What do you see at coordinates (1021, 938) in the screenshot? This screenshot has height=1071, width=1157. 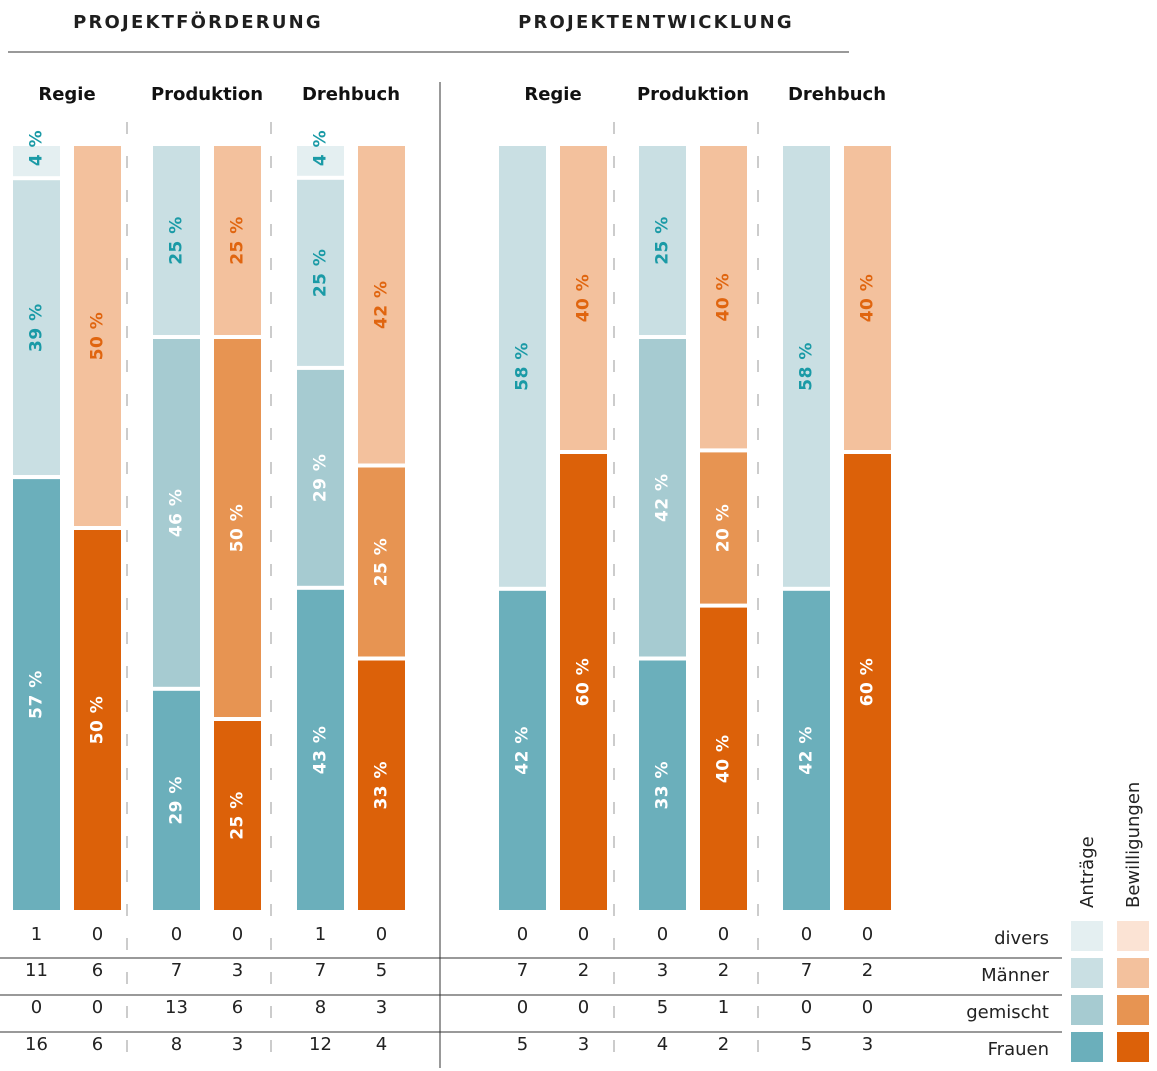 I see `legend-row-label: divers` at bounding box center [1021, 938].